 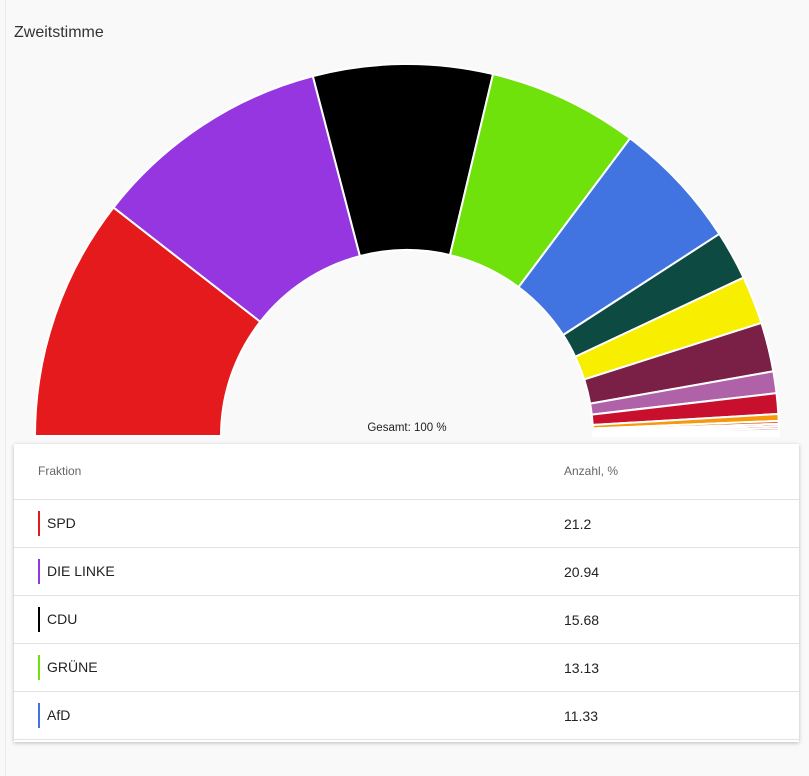 I want to click on table-row: GRÜNE 13.13, so click(x=406, y=668).